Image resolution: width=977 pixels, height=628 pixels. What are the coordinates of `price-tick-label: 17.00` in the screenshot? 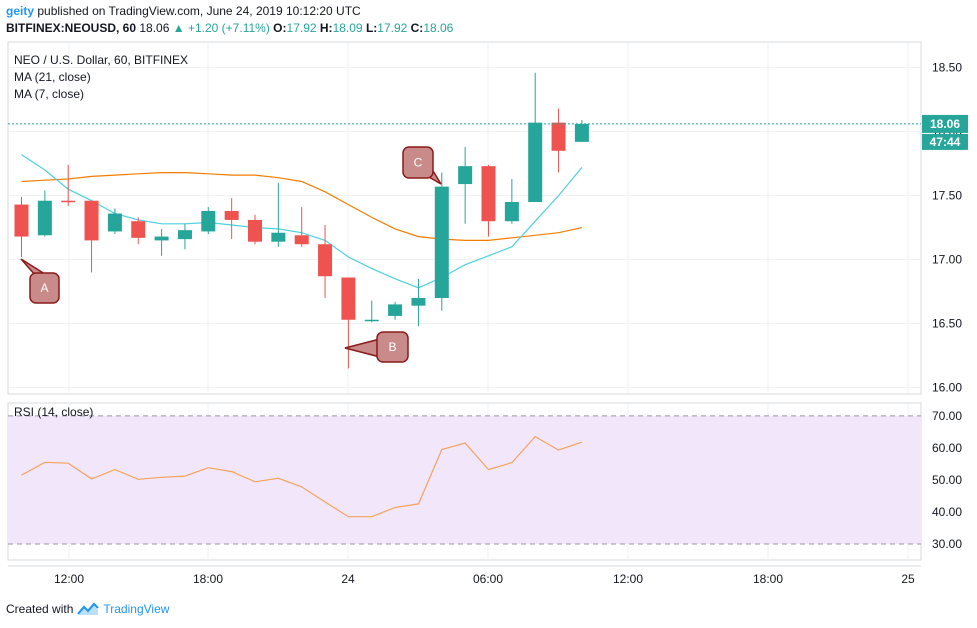 It's located at (947, 260).